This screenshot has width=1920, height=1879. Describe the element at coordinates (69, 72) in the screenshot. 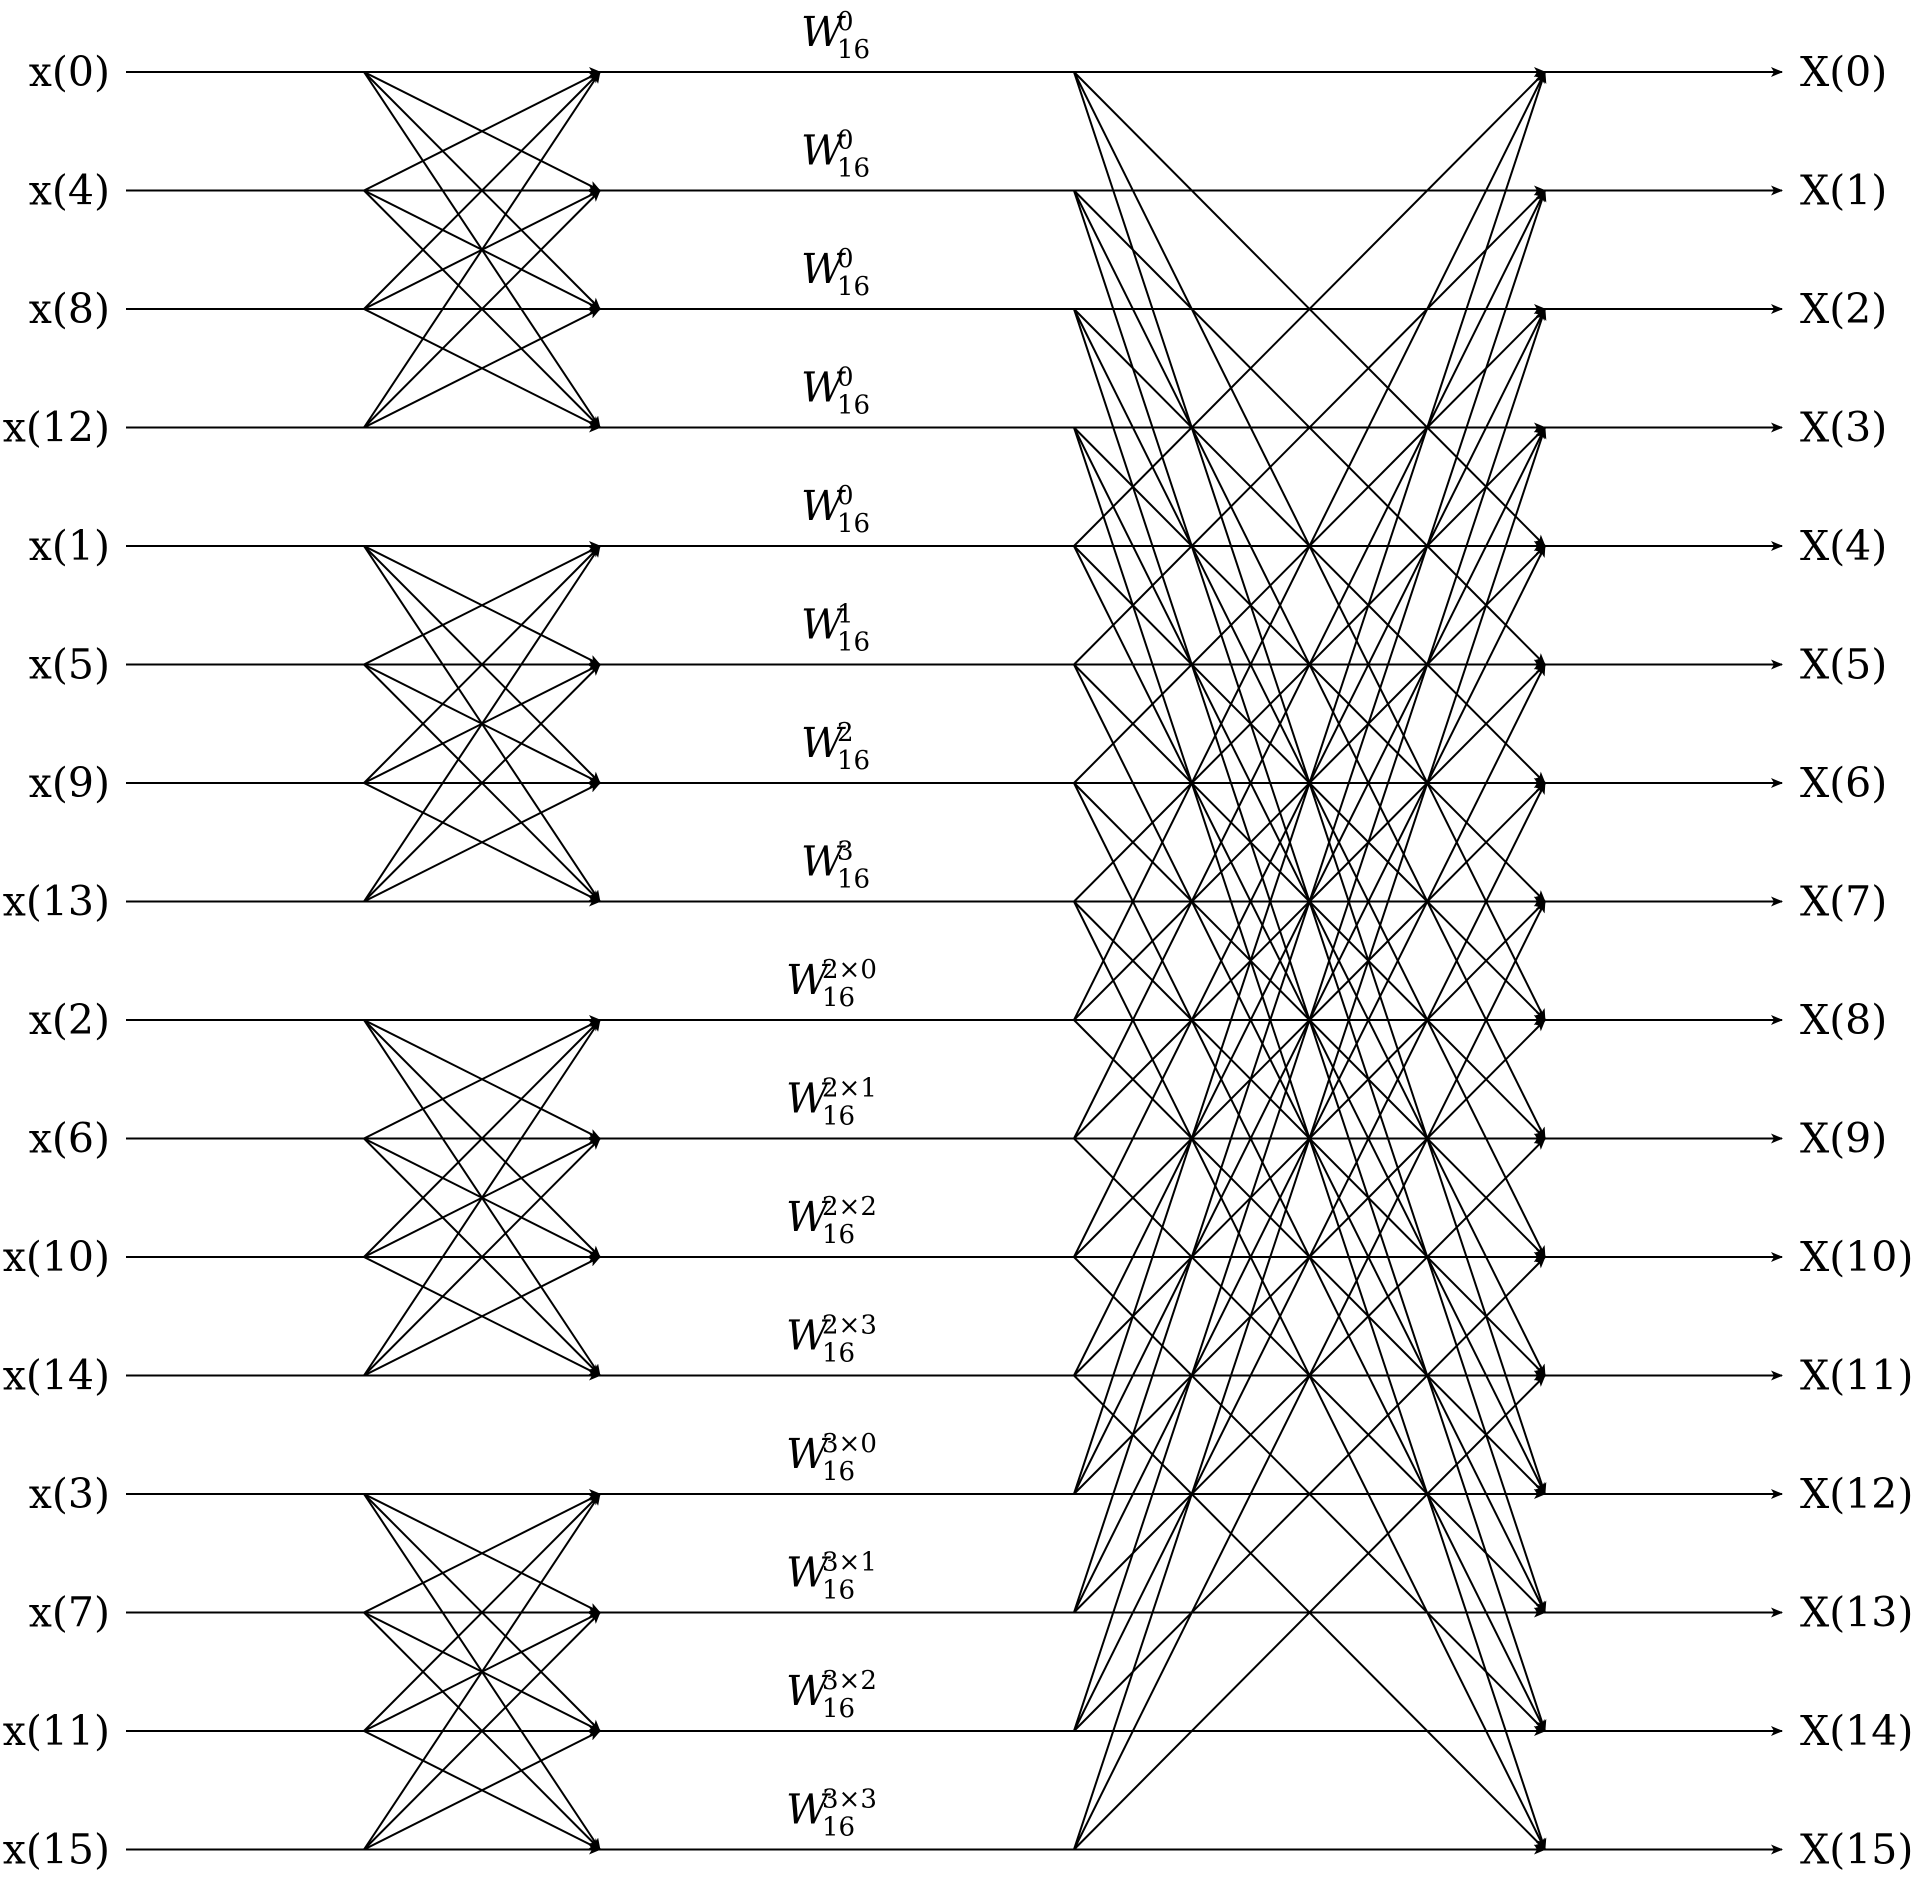

I see `input-label: x(0)` at that location.